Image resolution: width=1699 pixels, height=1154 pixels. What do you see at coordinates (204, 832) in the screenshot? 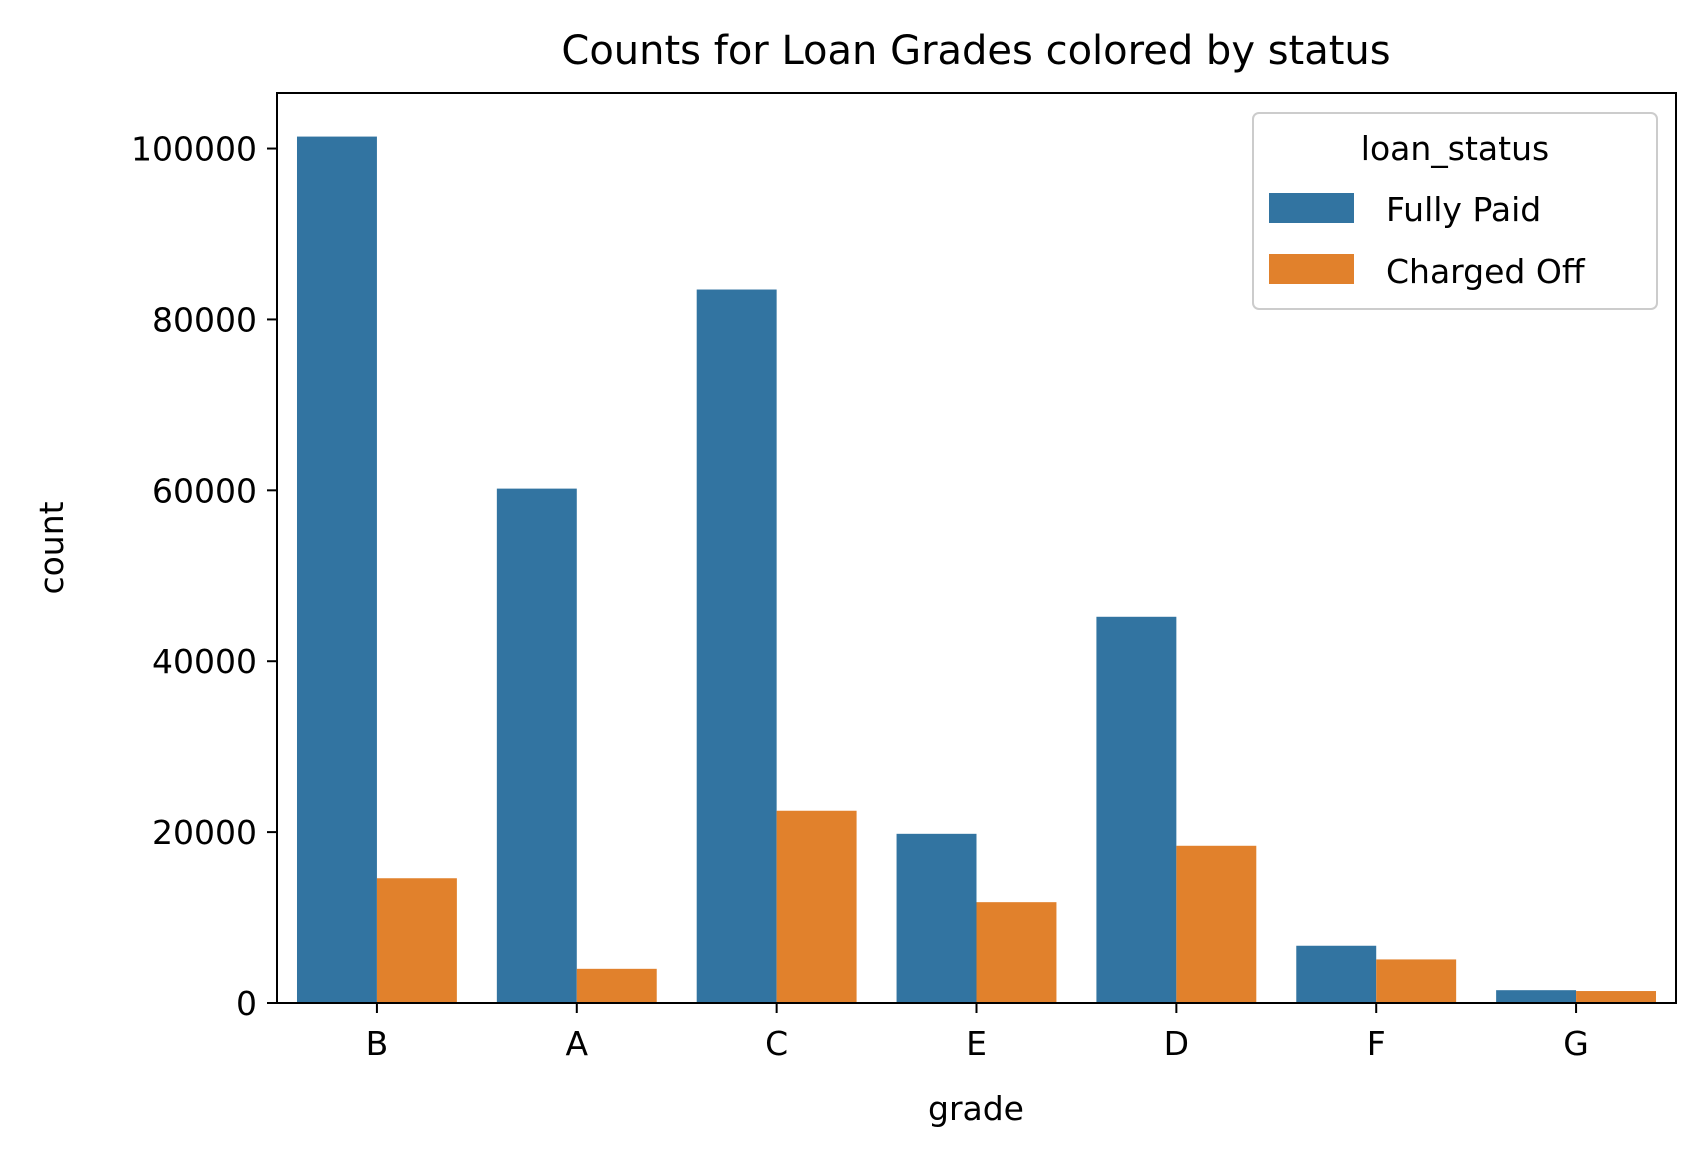
I see `y-tick-label: 20000` at bounding box center [204, 832].